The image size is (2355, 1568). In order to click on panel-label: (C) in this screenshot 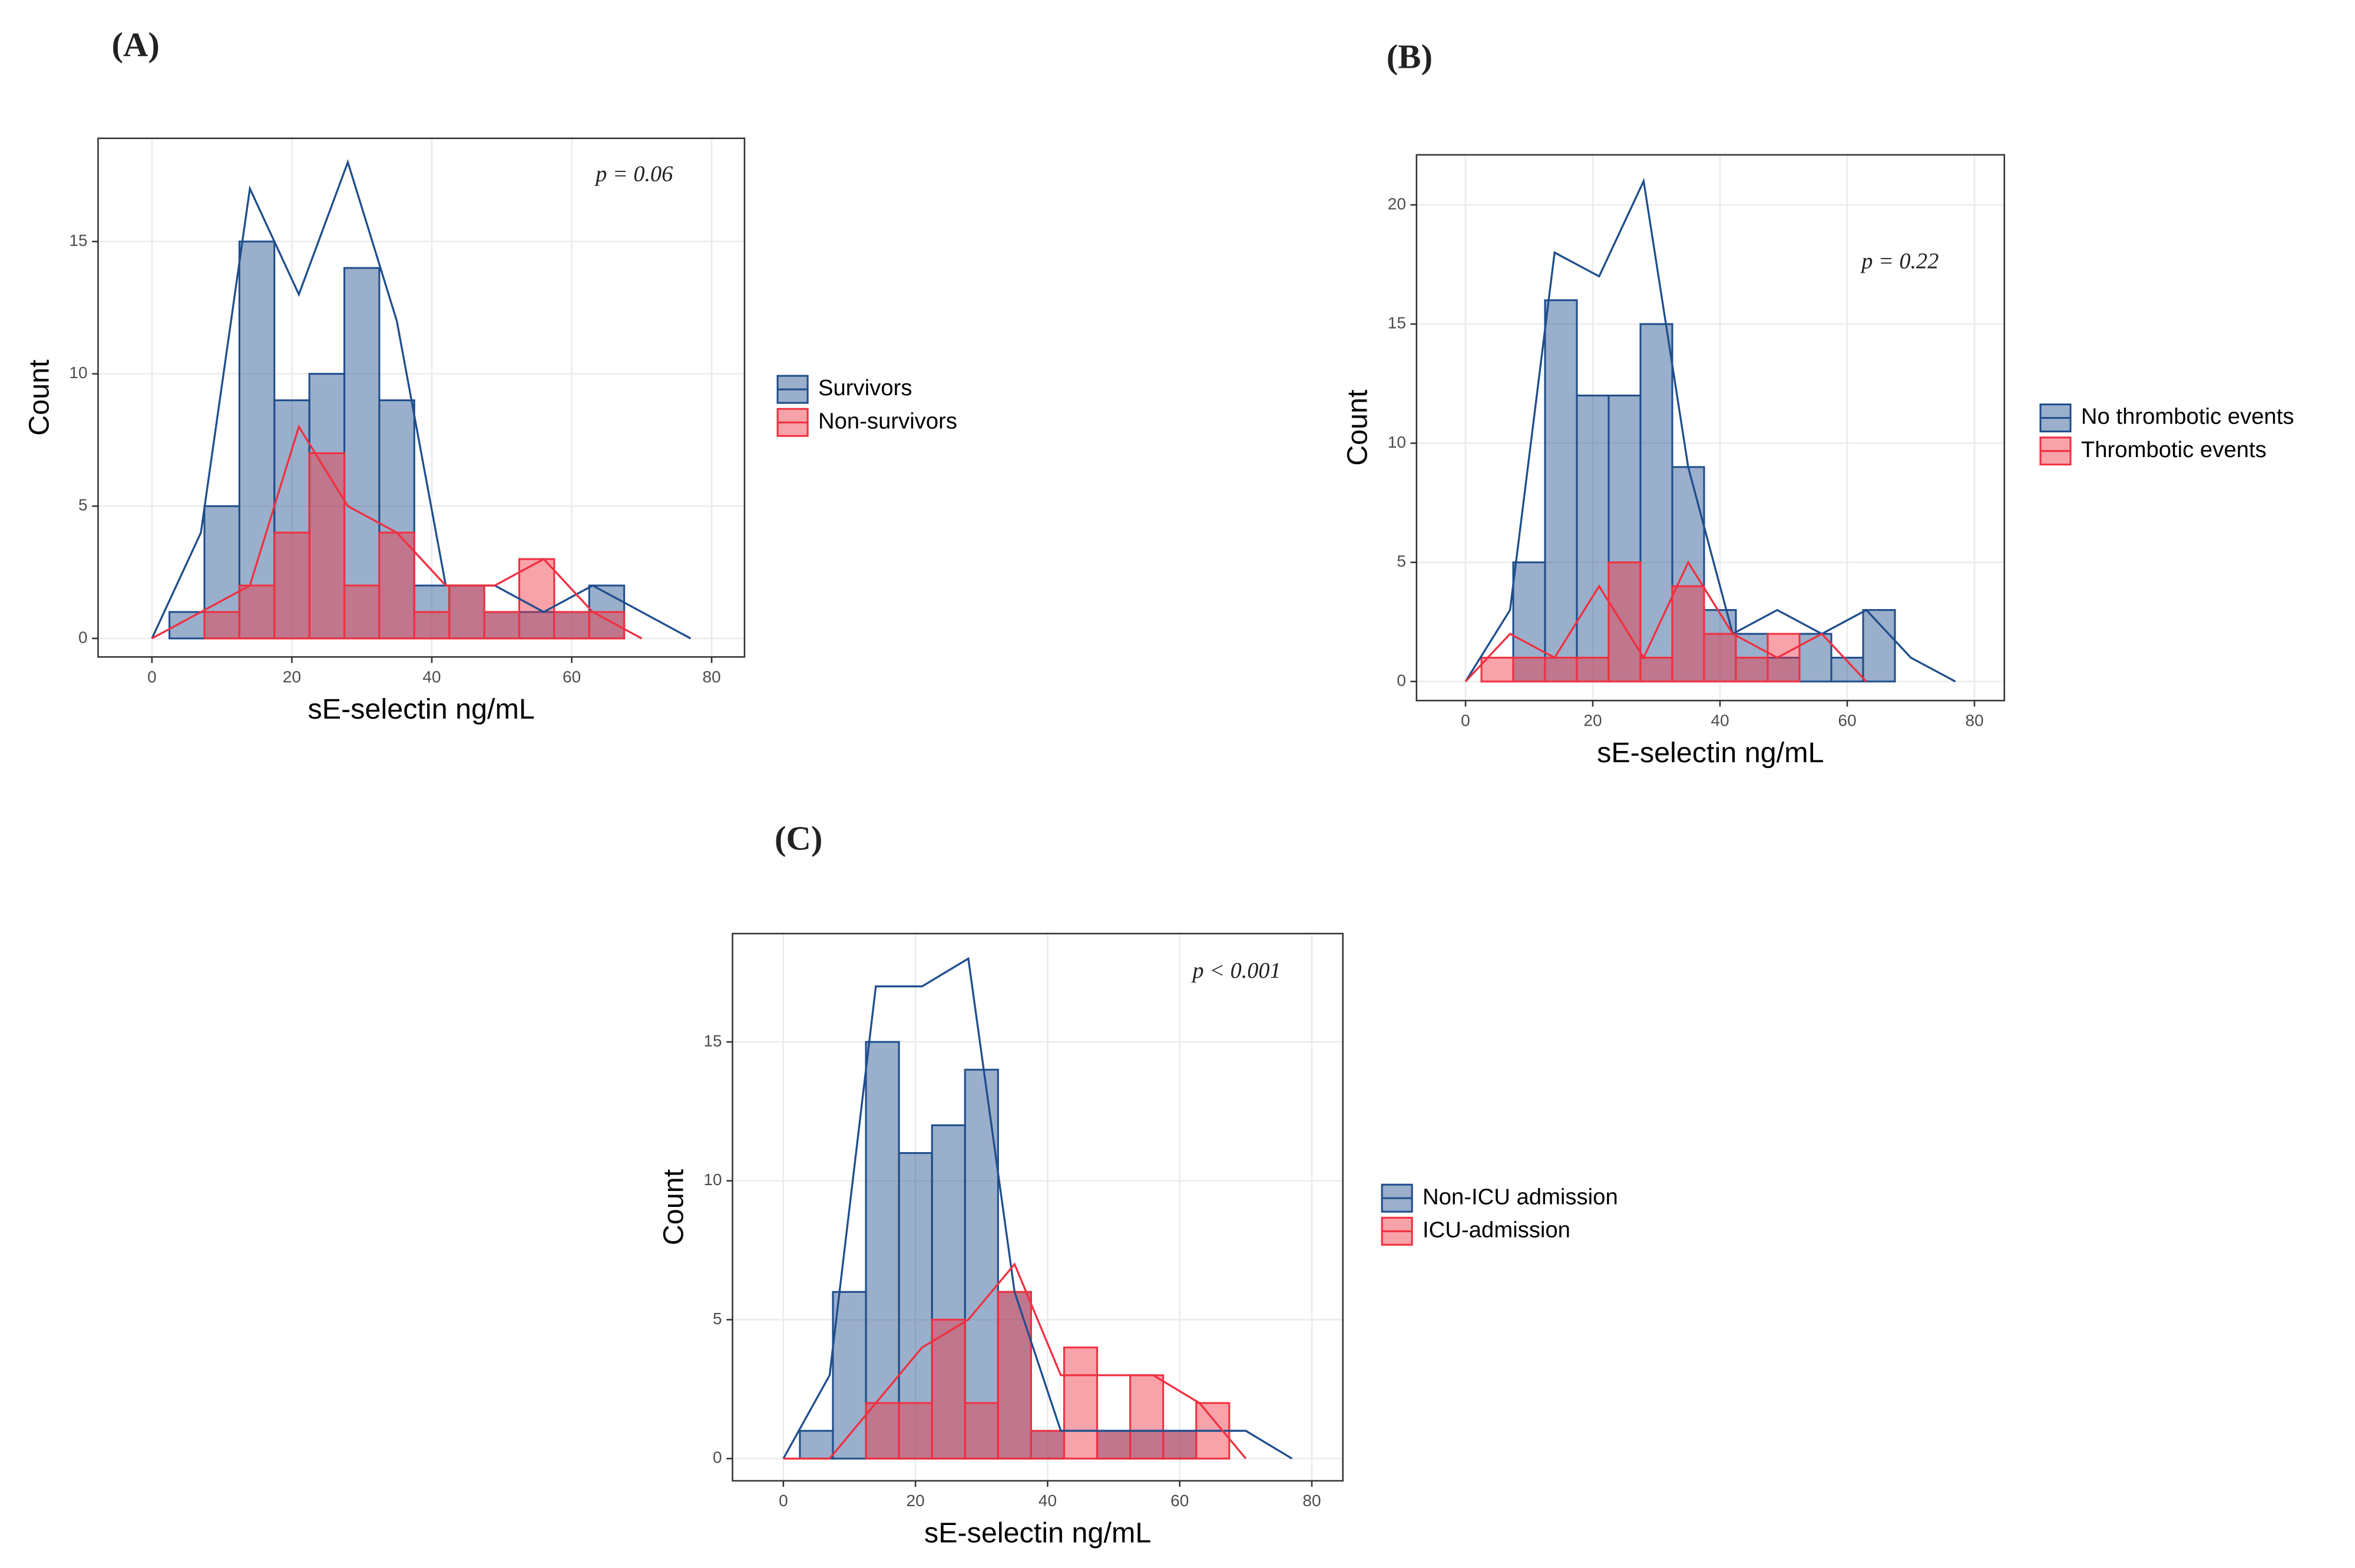, I will do `click(798, 838)`.